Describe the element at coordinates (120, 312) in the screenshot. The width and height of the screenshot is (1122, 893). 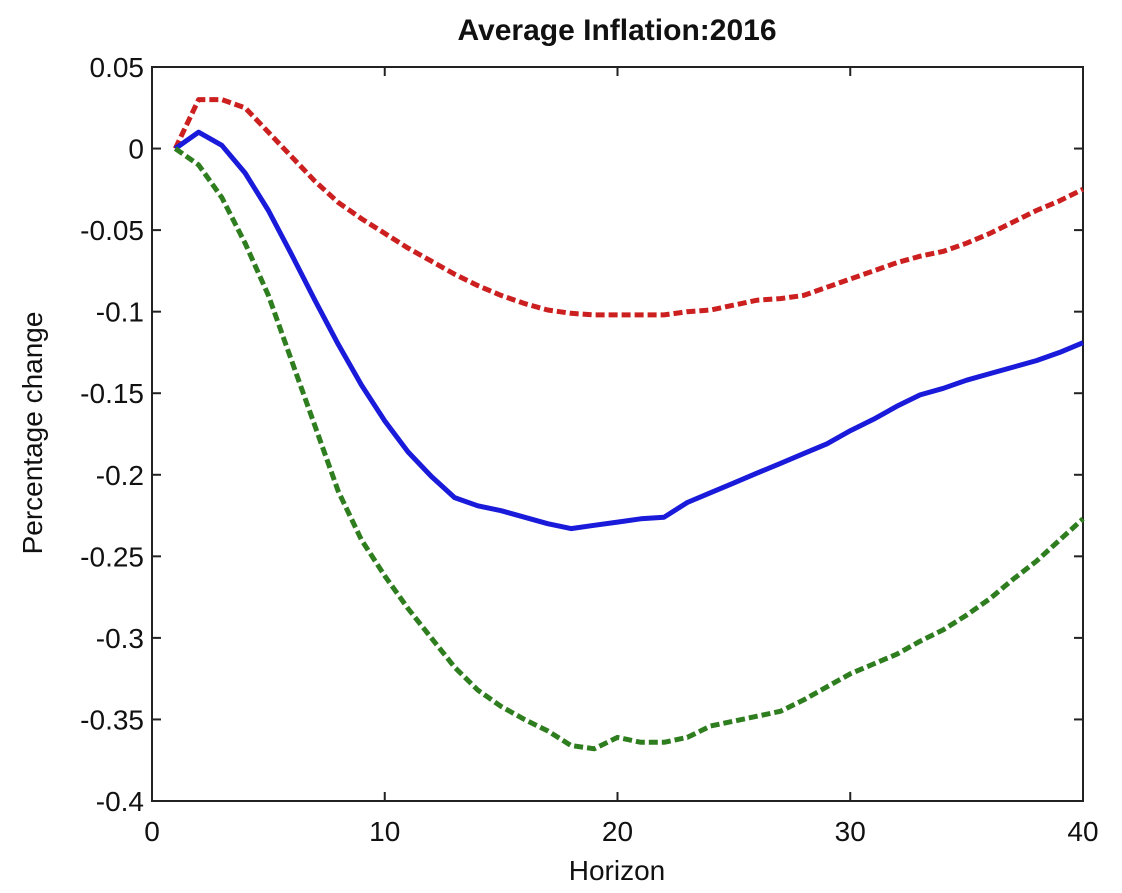
I see `y-tick-label: -0.1` at that location.